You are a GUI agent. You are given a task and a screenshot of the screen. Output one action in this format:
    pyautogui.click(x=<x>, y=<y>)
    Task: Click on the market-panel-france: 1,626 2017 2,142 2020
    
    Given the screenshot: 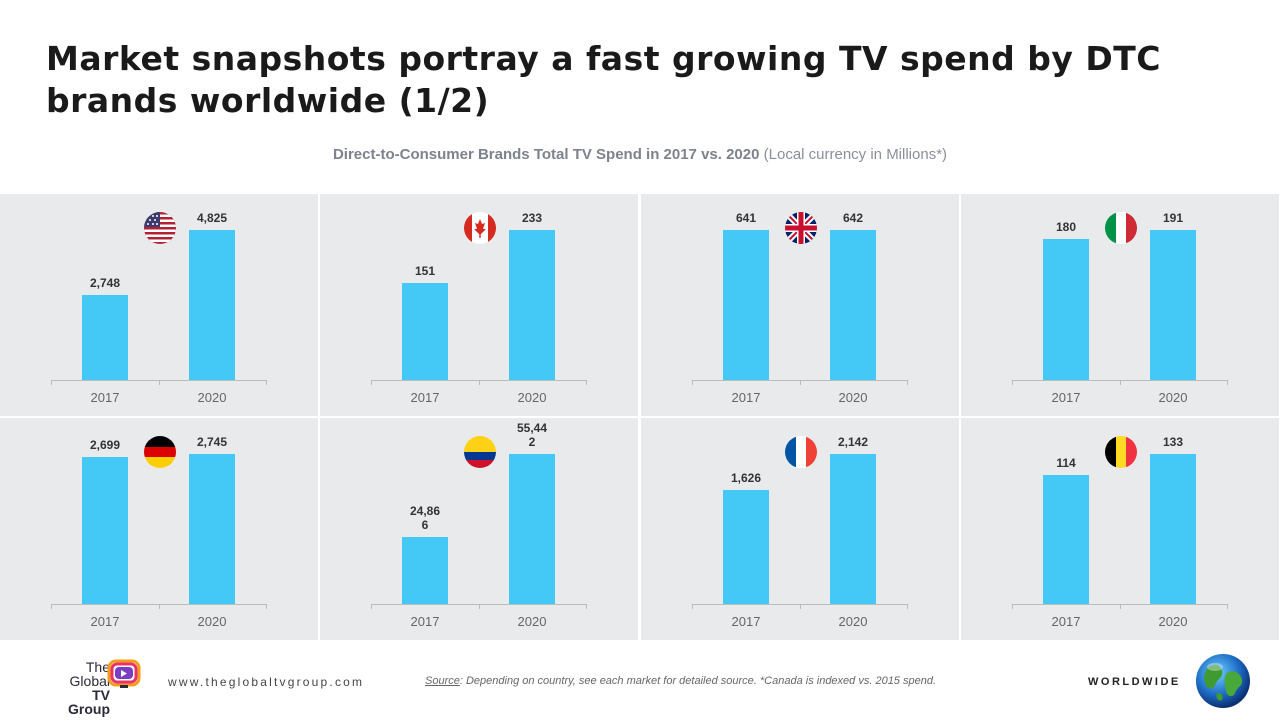 What is the action you would take?
    pyautogui.click(x=800, y=529)
    